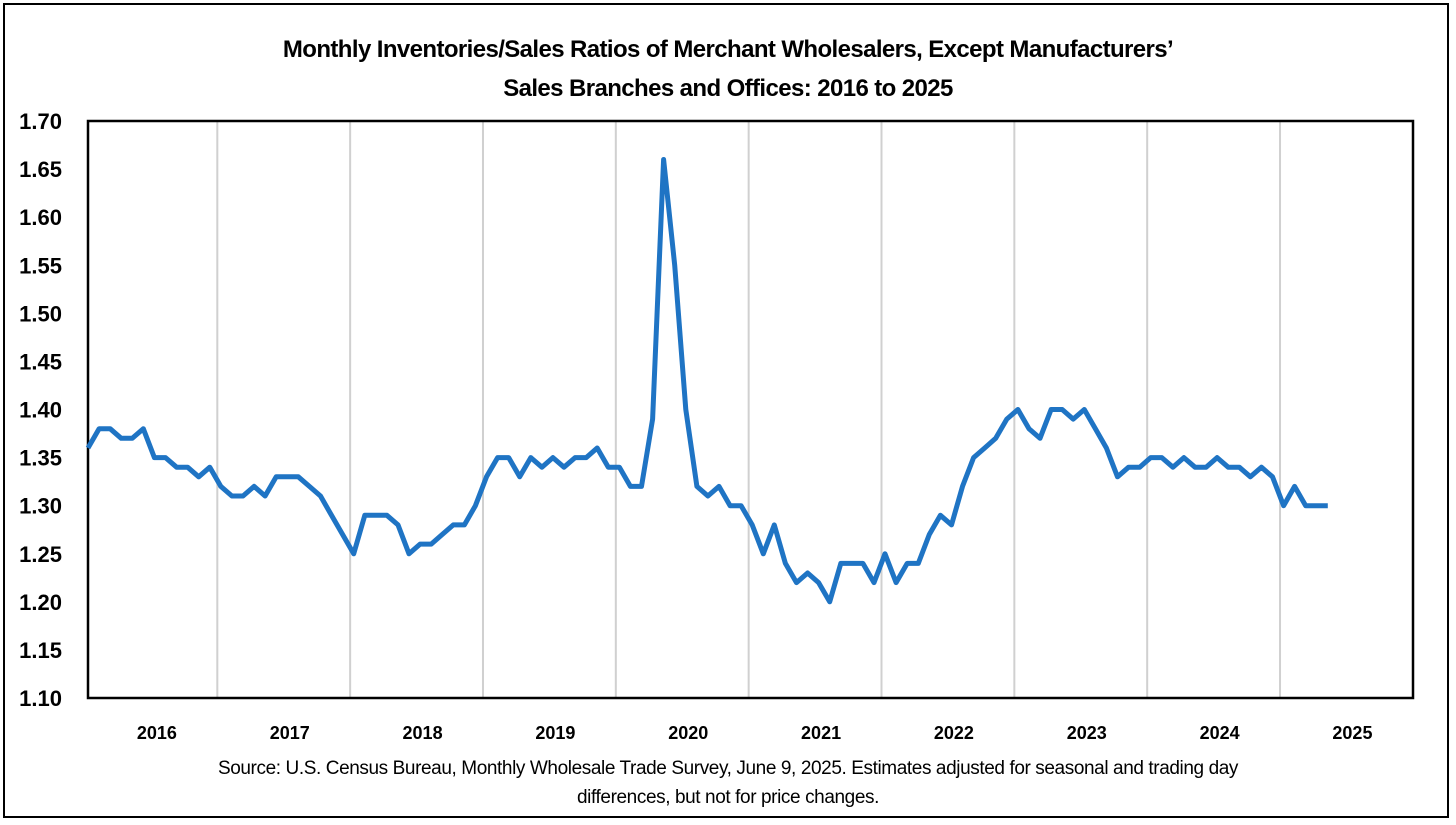 The image size is (1456, 825). What do you see at coordinates (40, 121) in the screenshot?
I see `y-tick-label: 1.70` at bounding box center [40, 121].